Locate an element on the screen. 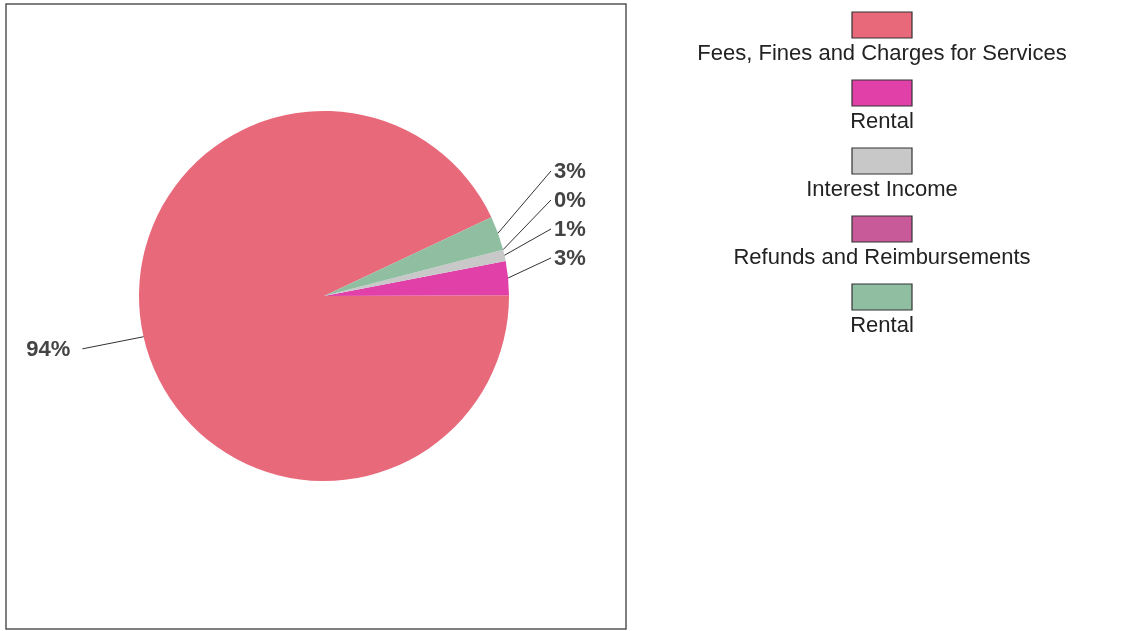  text: 0% is located at coordinates (570, 199).